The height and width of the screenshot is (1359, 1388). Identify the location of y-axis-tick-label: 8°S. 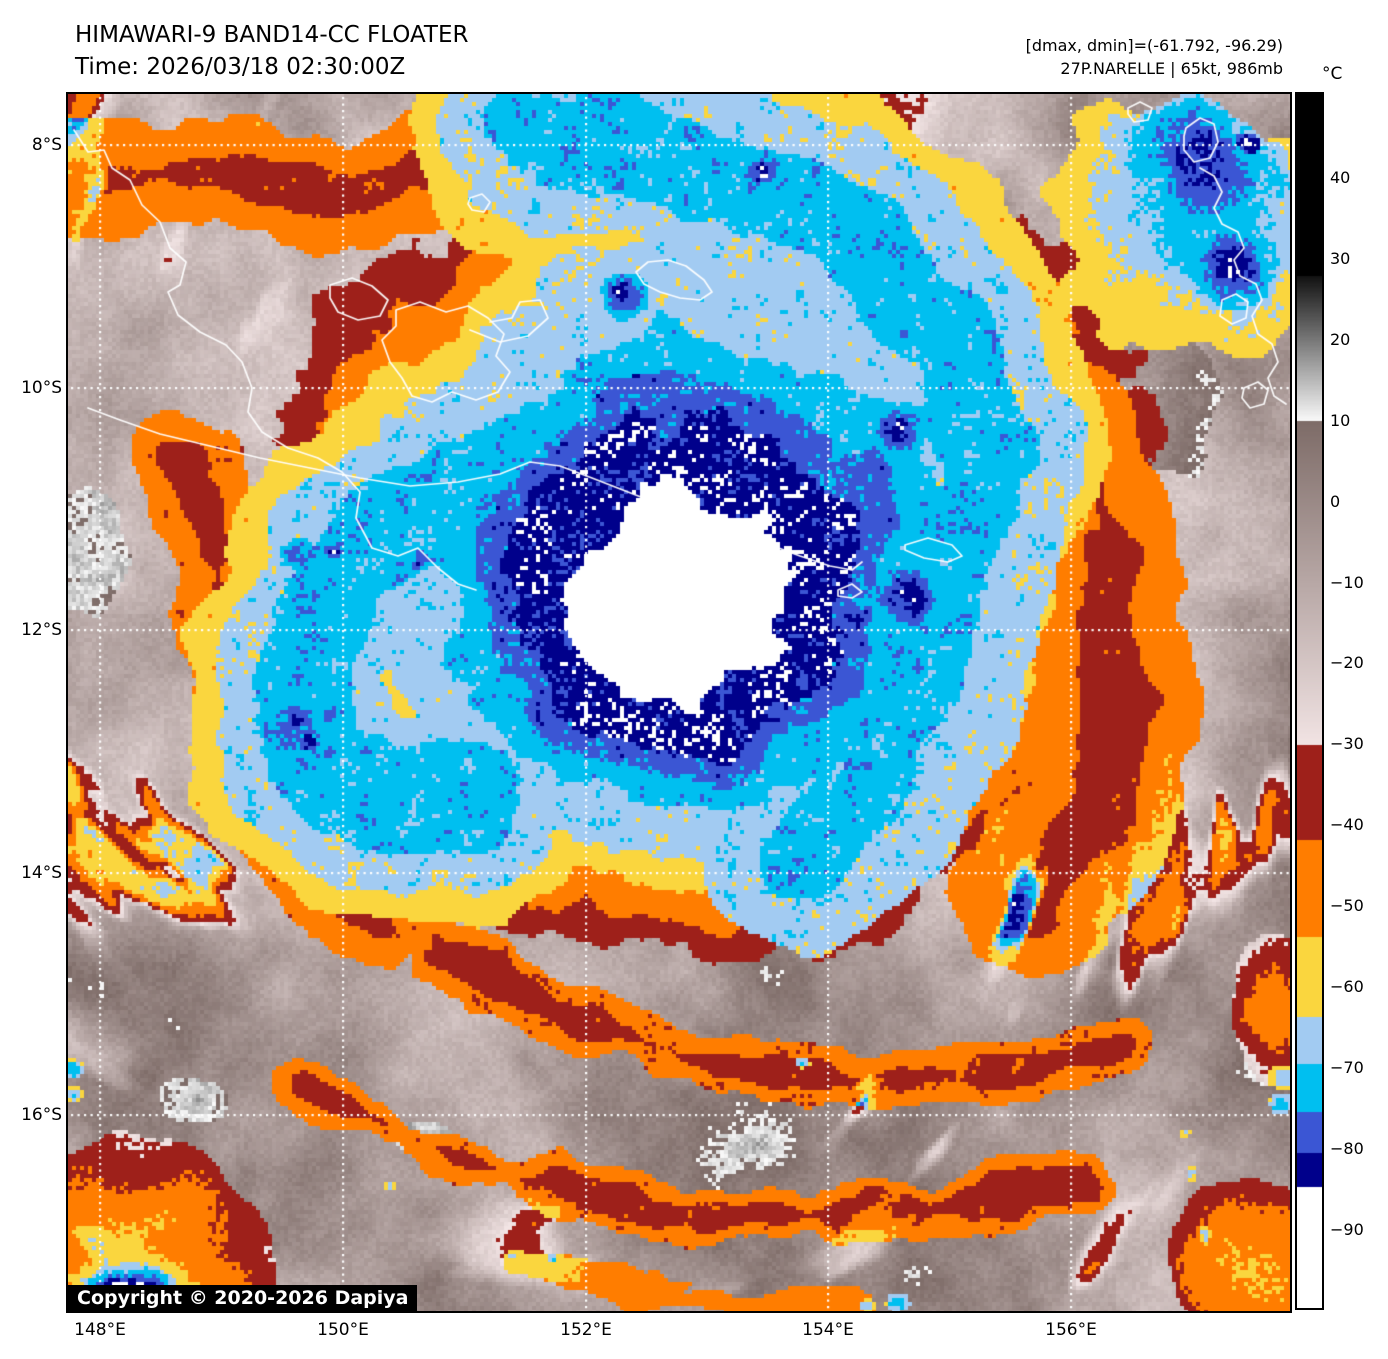
(46, 145).